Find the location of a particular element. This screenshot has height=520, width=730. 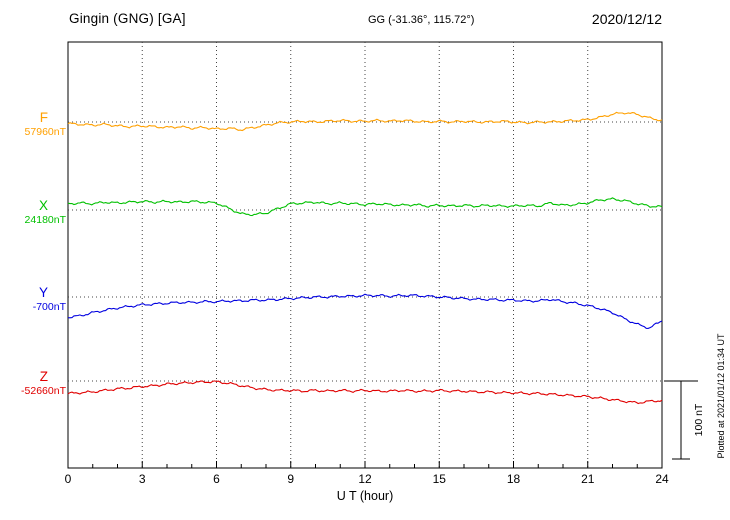

x-axis-label: U T (hour) is located at coordinates (365, 496).